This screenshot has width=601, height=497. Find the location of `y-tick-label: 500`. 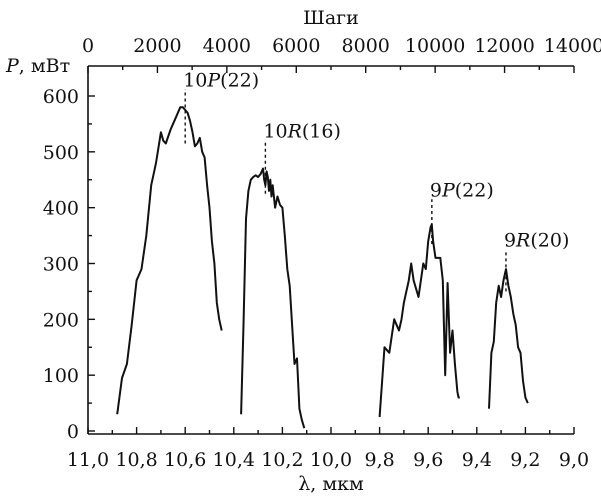

y-tick-label: 500 is located at coordinates (61, 153).